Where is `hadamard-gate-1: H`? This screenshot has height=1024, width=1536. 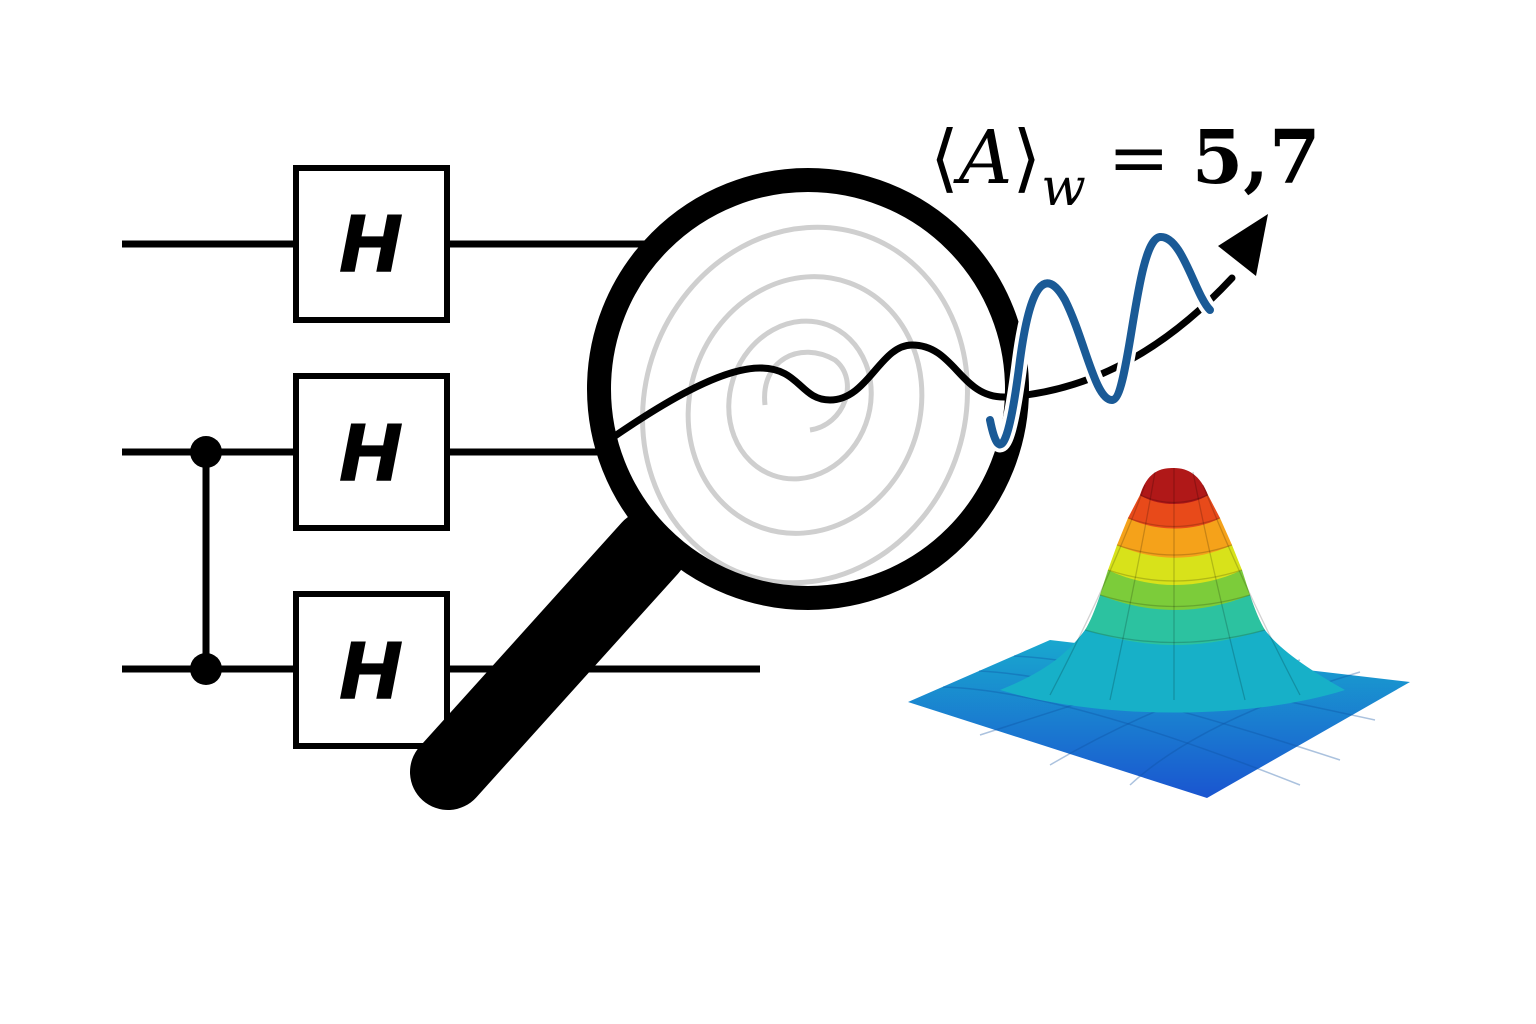
hadamard-gate-1: H is located at coordinates (371, 244).